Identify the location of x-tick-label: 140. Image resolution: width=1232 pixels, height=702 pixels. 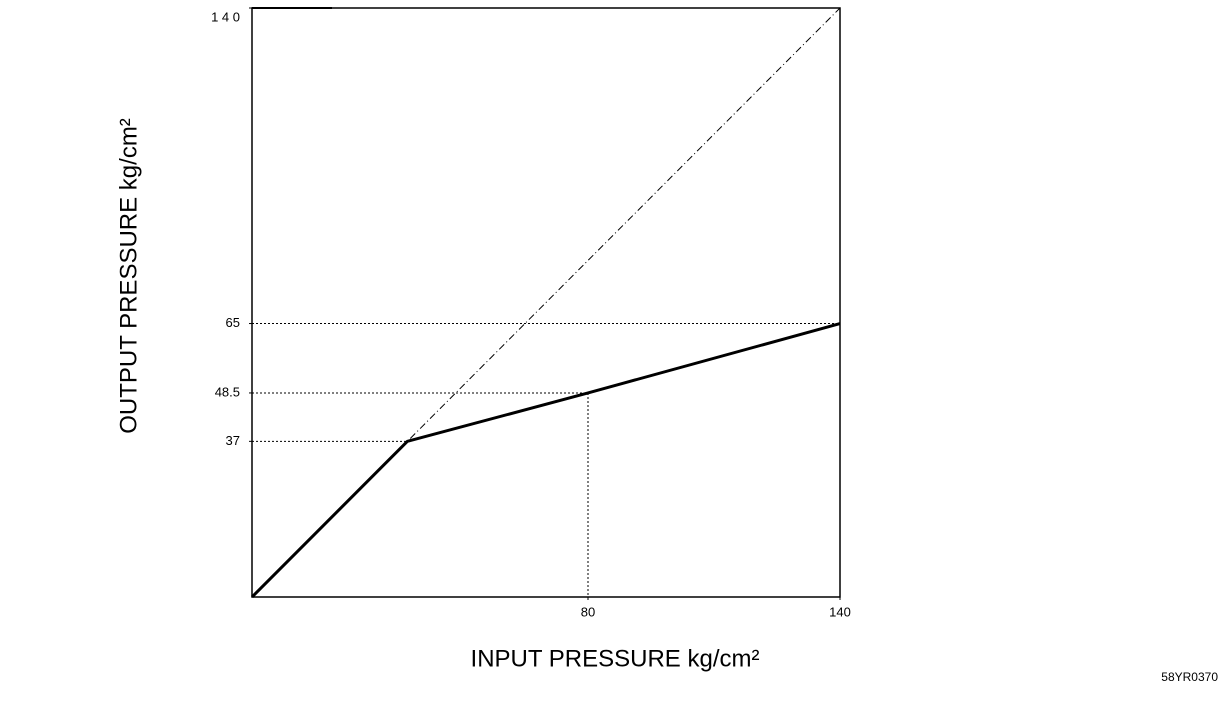
(840, 611).